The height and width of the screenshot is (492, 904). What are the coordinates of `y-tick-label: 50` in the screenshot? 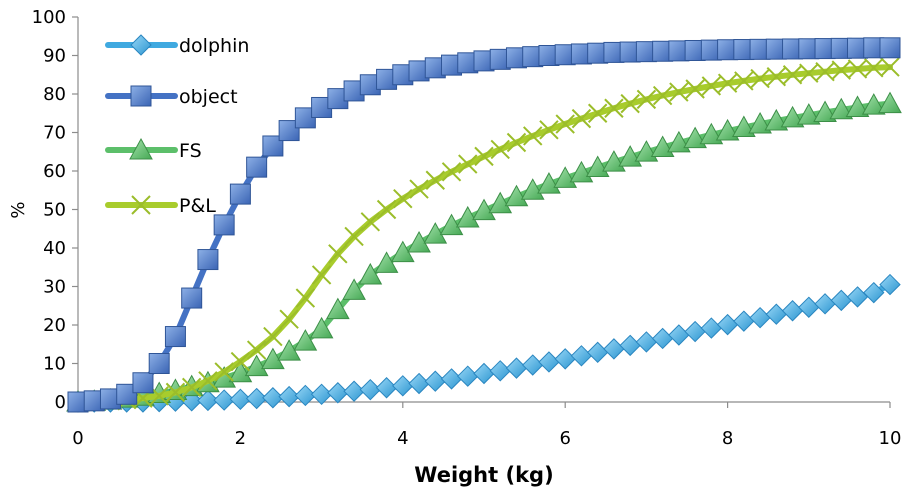 It's located at (54, 210).